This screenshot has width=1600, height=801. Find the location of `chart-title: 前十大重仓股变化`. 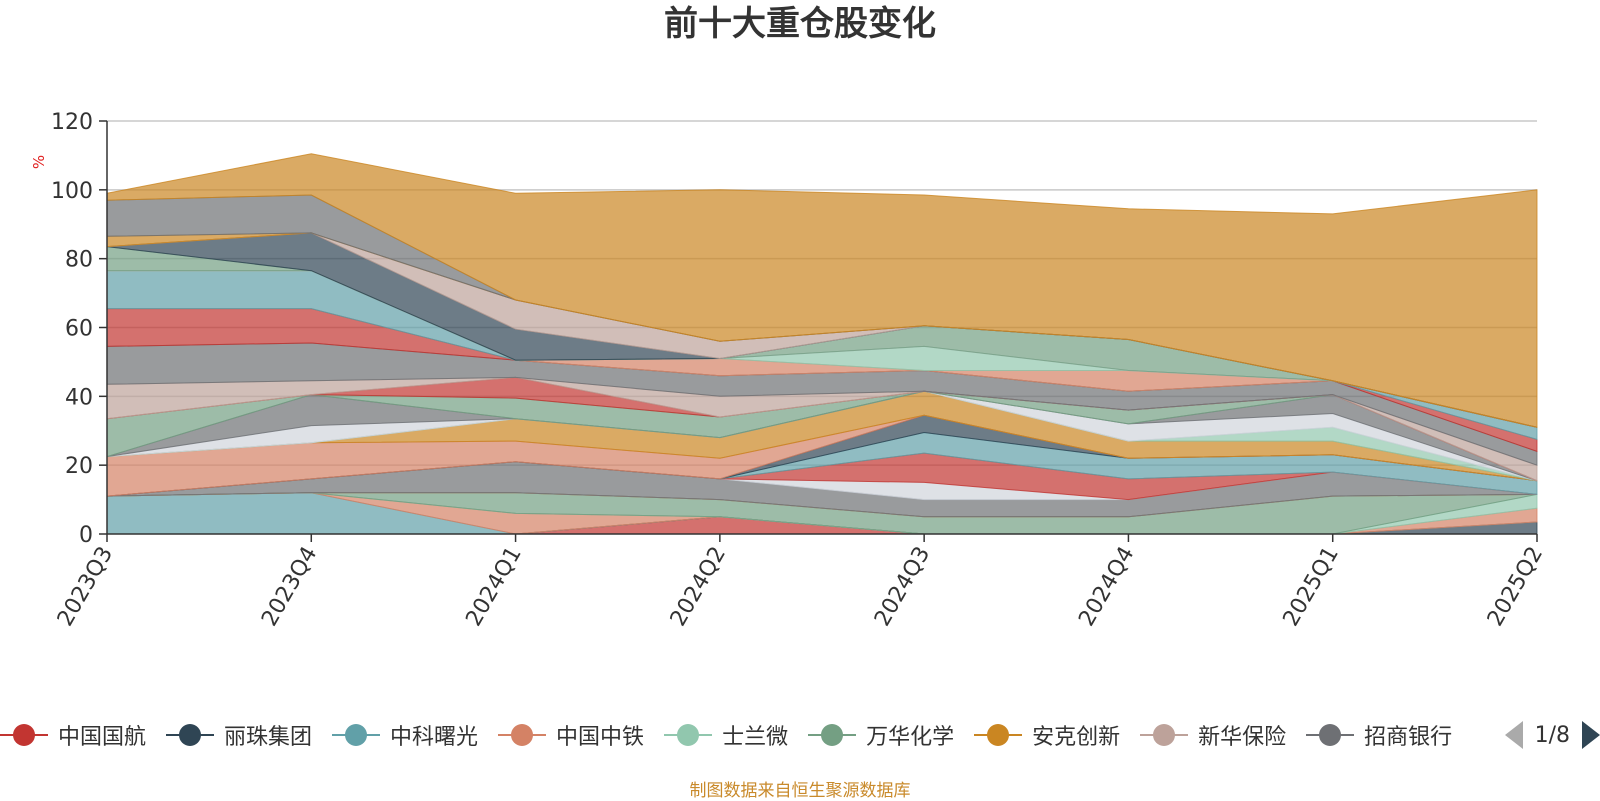

chart-title: 前十大重仓股变化 is located at coordinates (800, 24).